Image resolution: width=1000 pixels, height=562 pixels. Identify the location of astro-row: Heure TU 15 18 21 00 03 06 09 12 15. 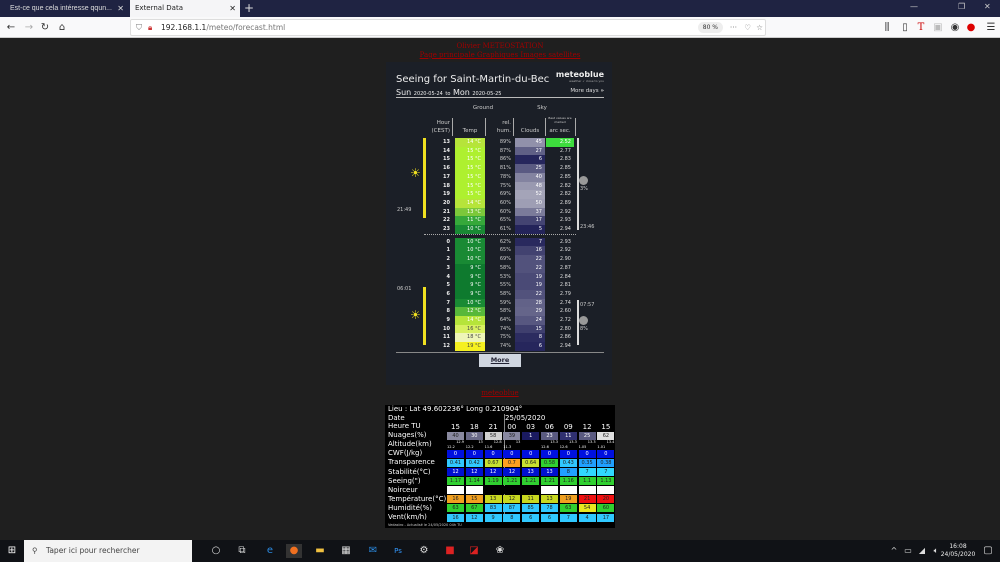
(500, 426).